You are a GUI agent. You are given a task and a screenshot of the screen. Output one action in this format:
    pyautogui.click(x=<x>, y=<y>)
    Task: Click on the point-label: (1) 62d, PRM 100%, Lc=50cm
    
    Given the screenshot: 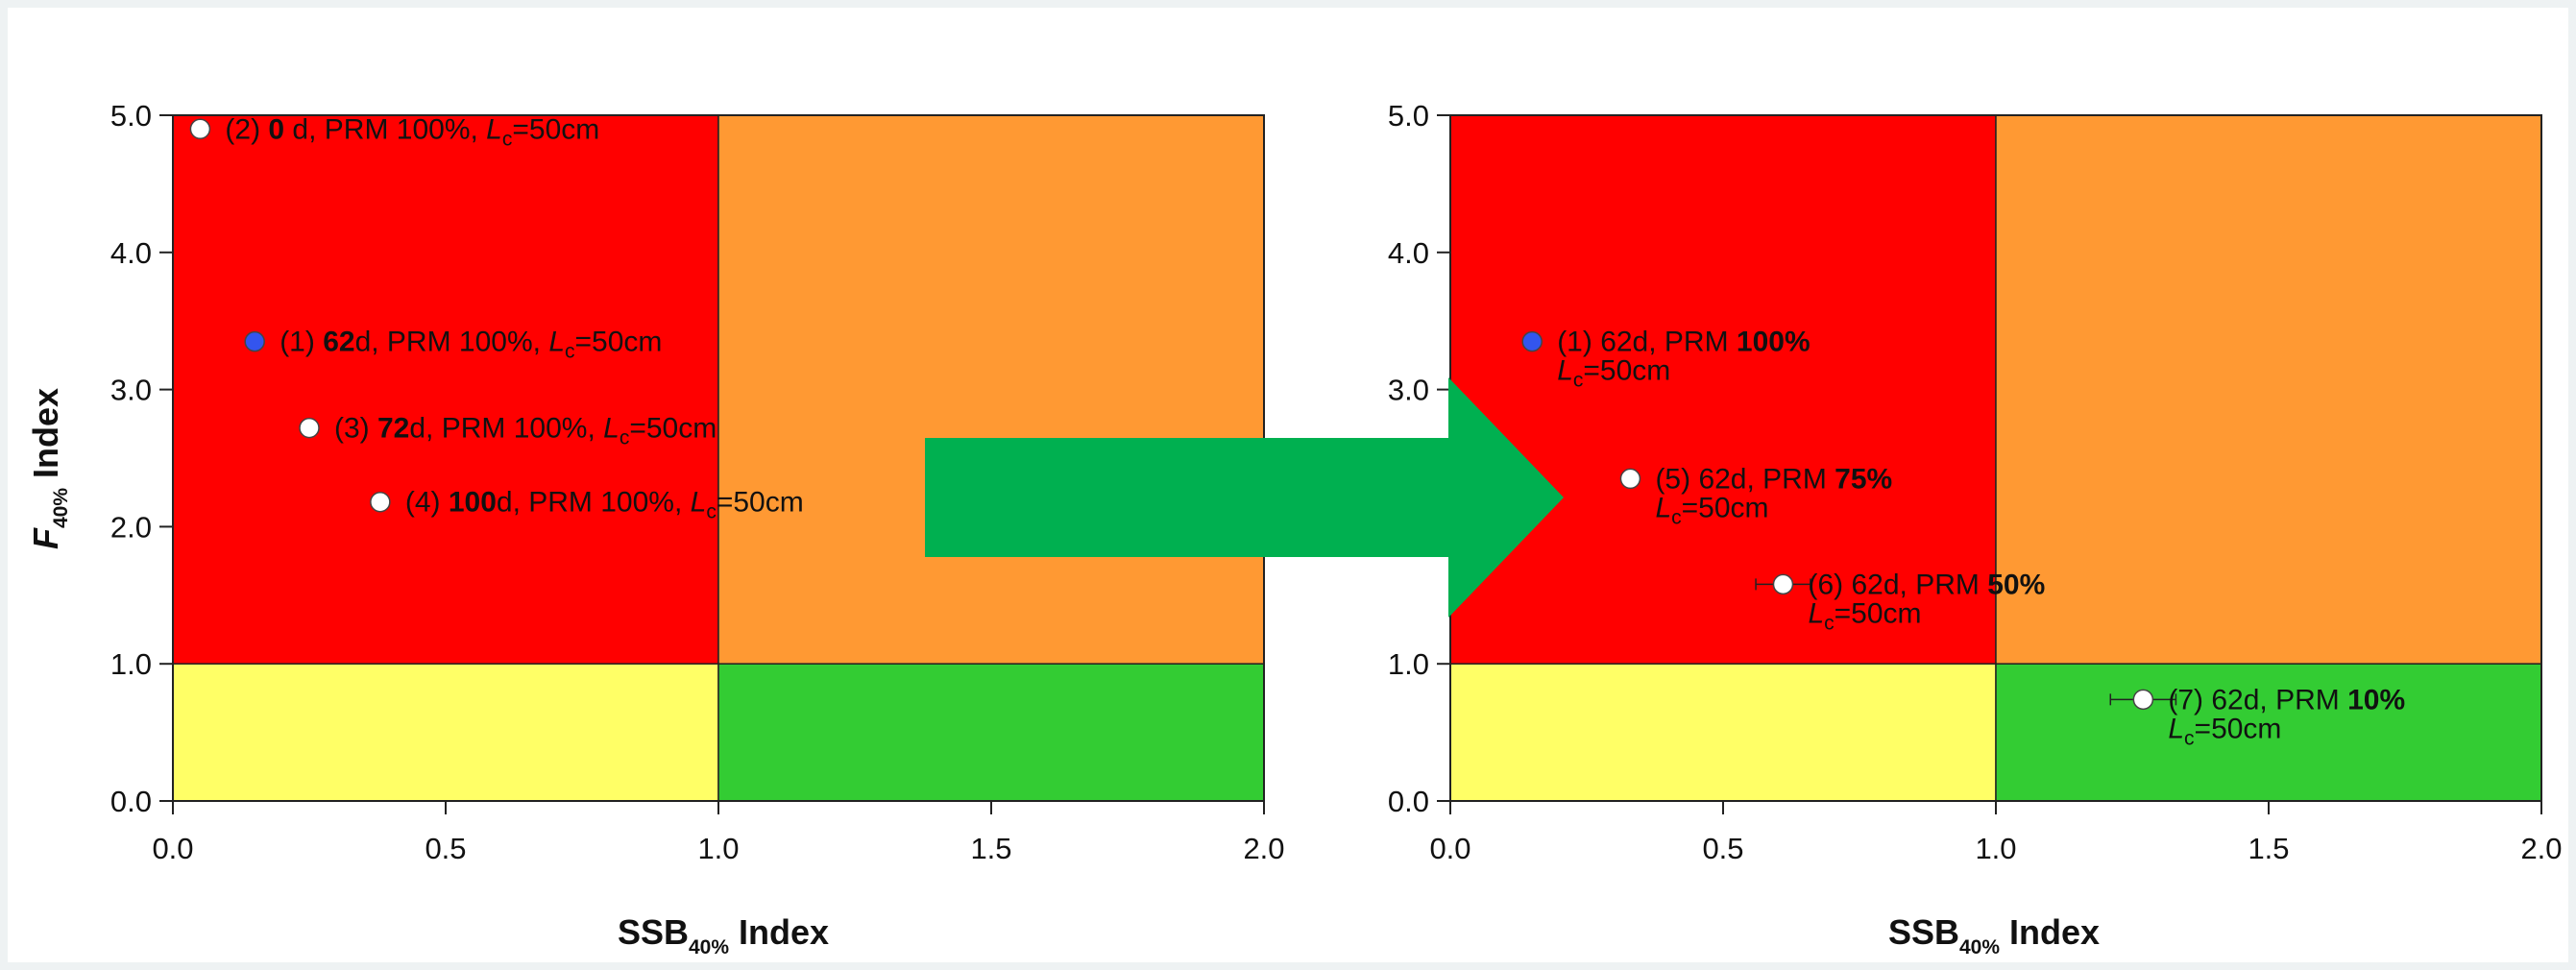 What is the action you would take?
    pyautogui.click(x=471, y=345)
    